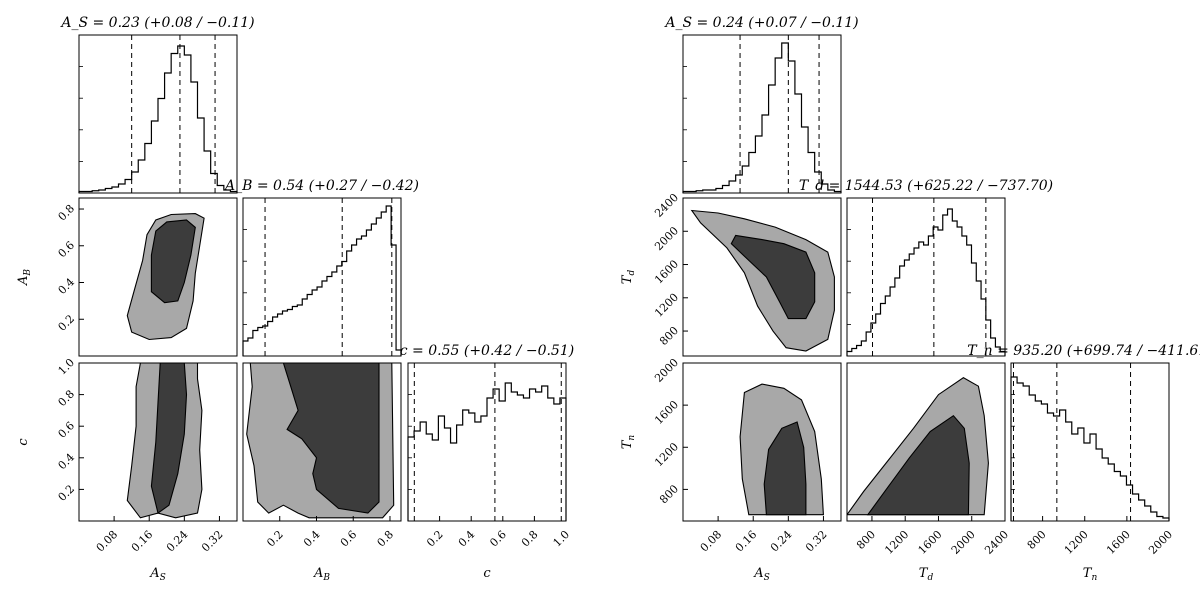  What do you see at coordinates (666, 238) in the screenshot?
I see `y-tick-T_d: 2000` at bounding box center [666, 238].